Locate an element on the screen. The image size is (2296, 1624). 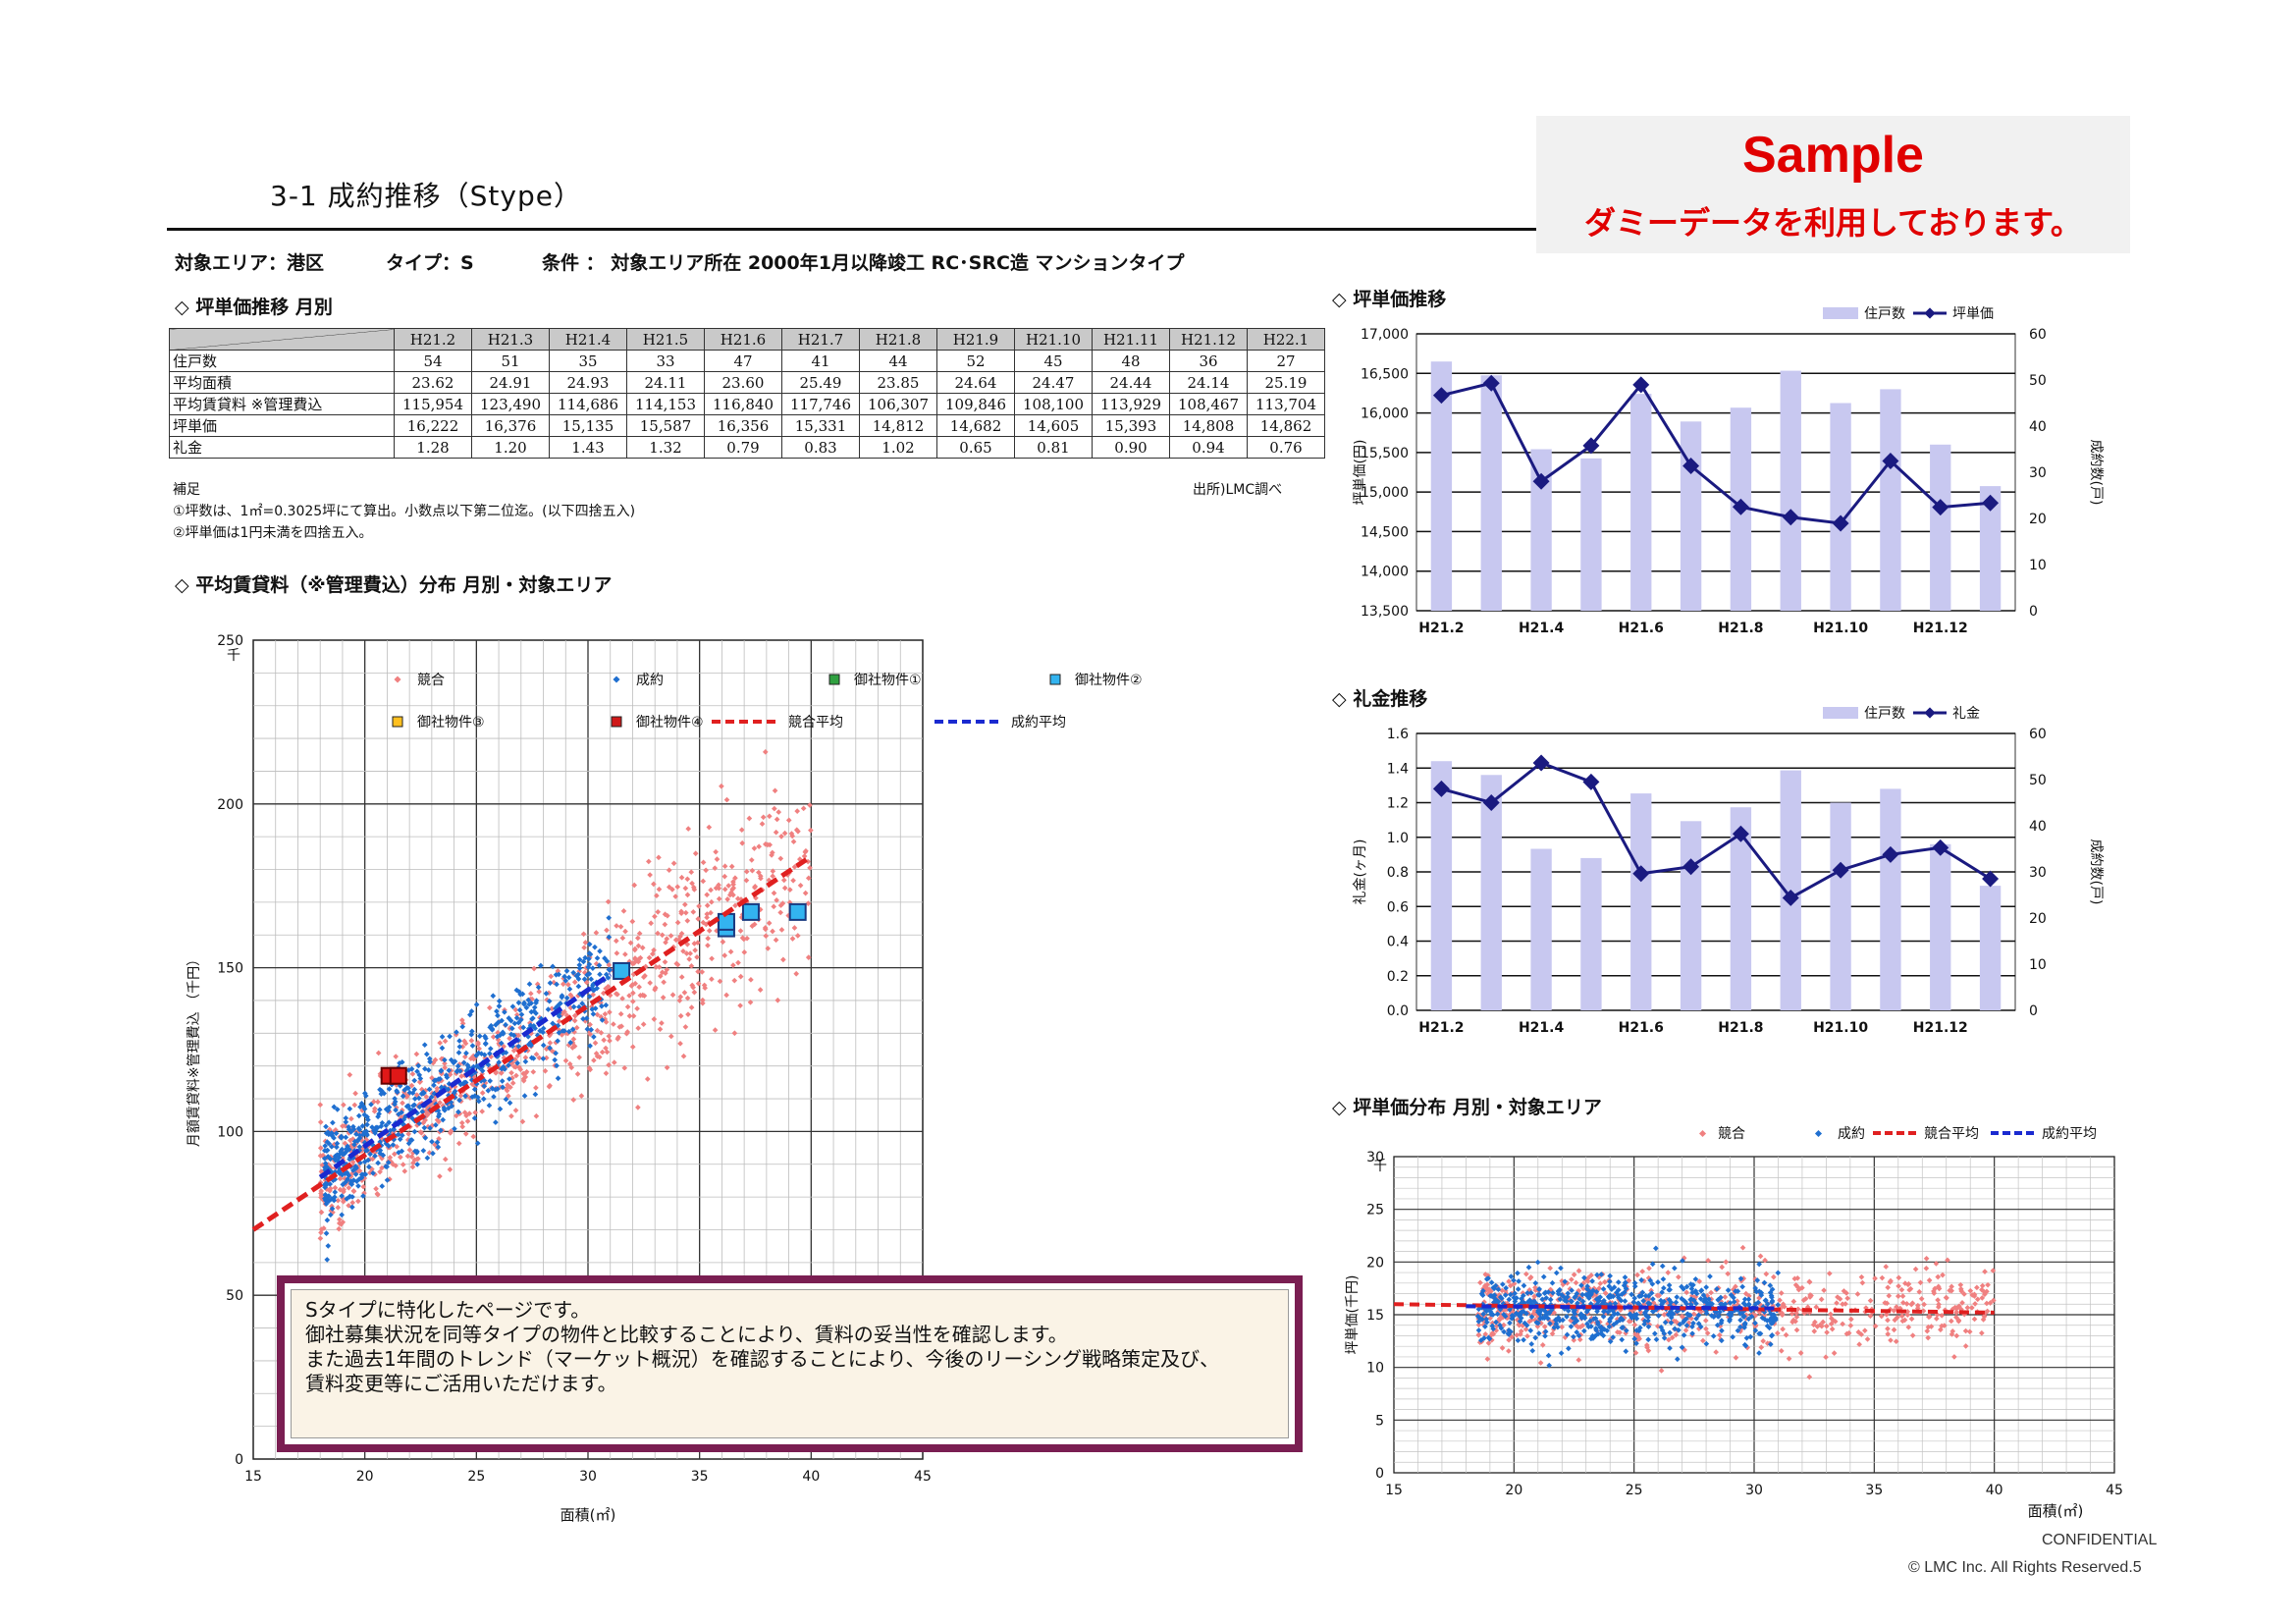
table-cell: 0.76 is located at coordinates (1286, 447).